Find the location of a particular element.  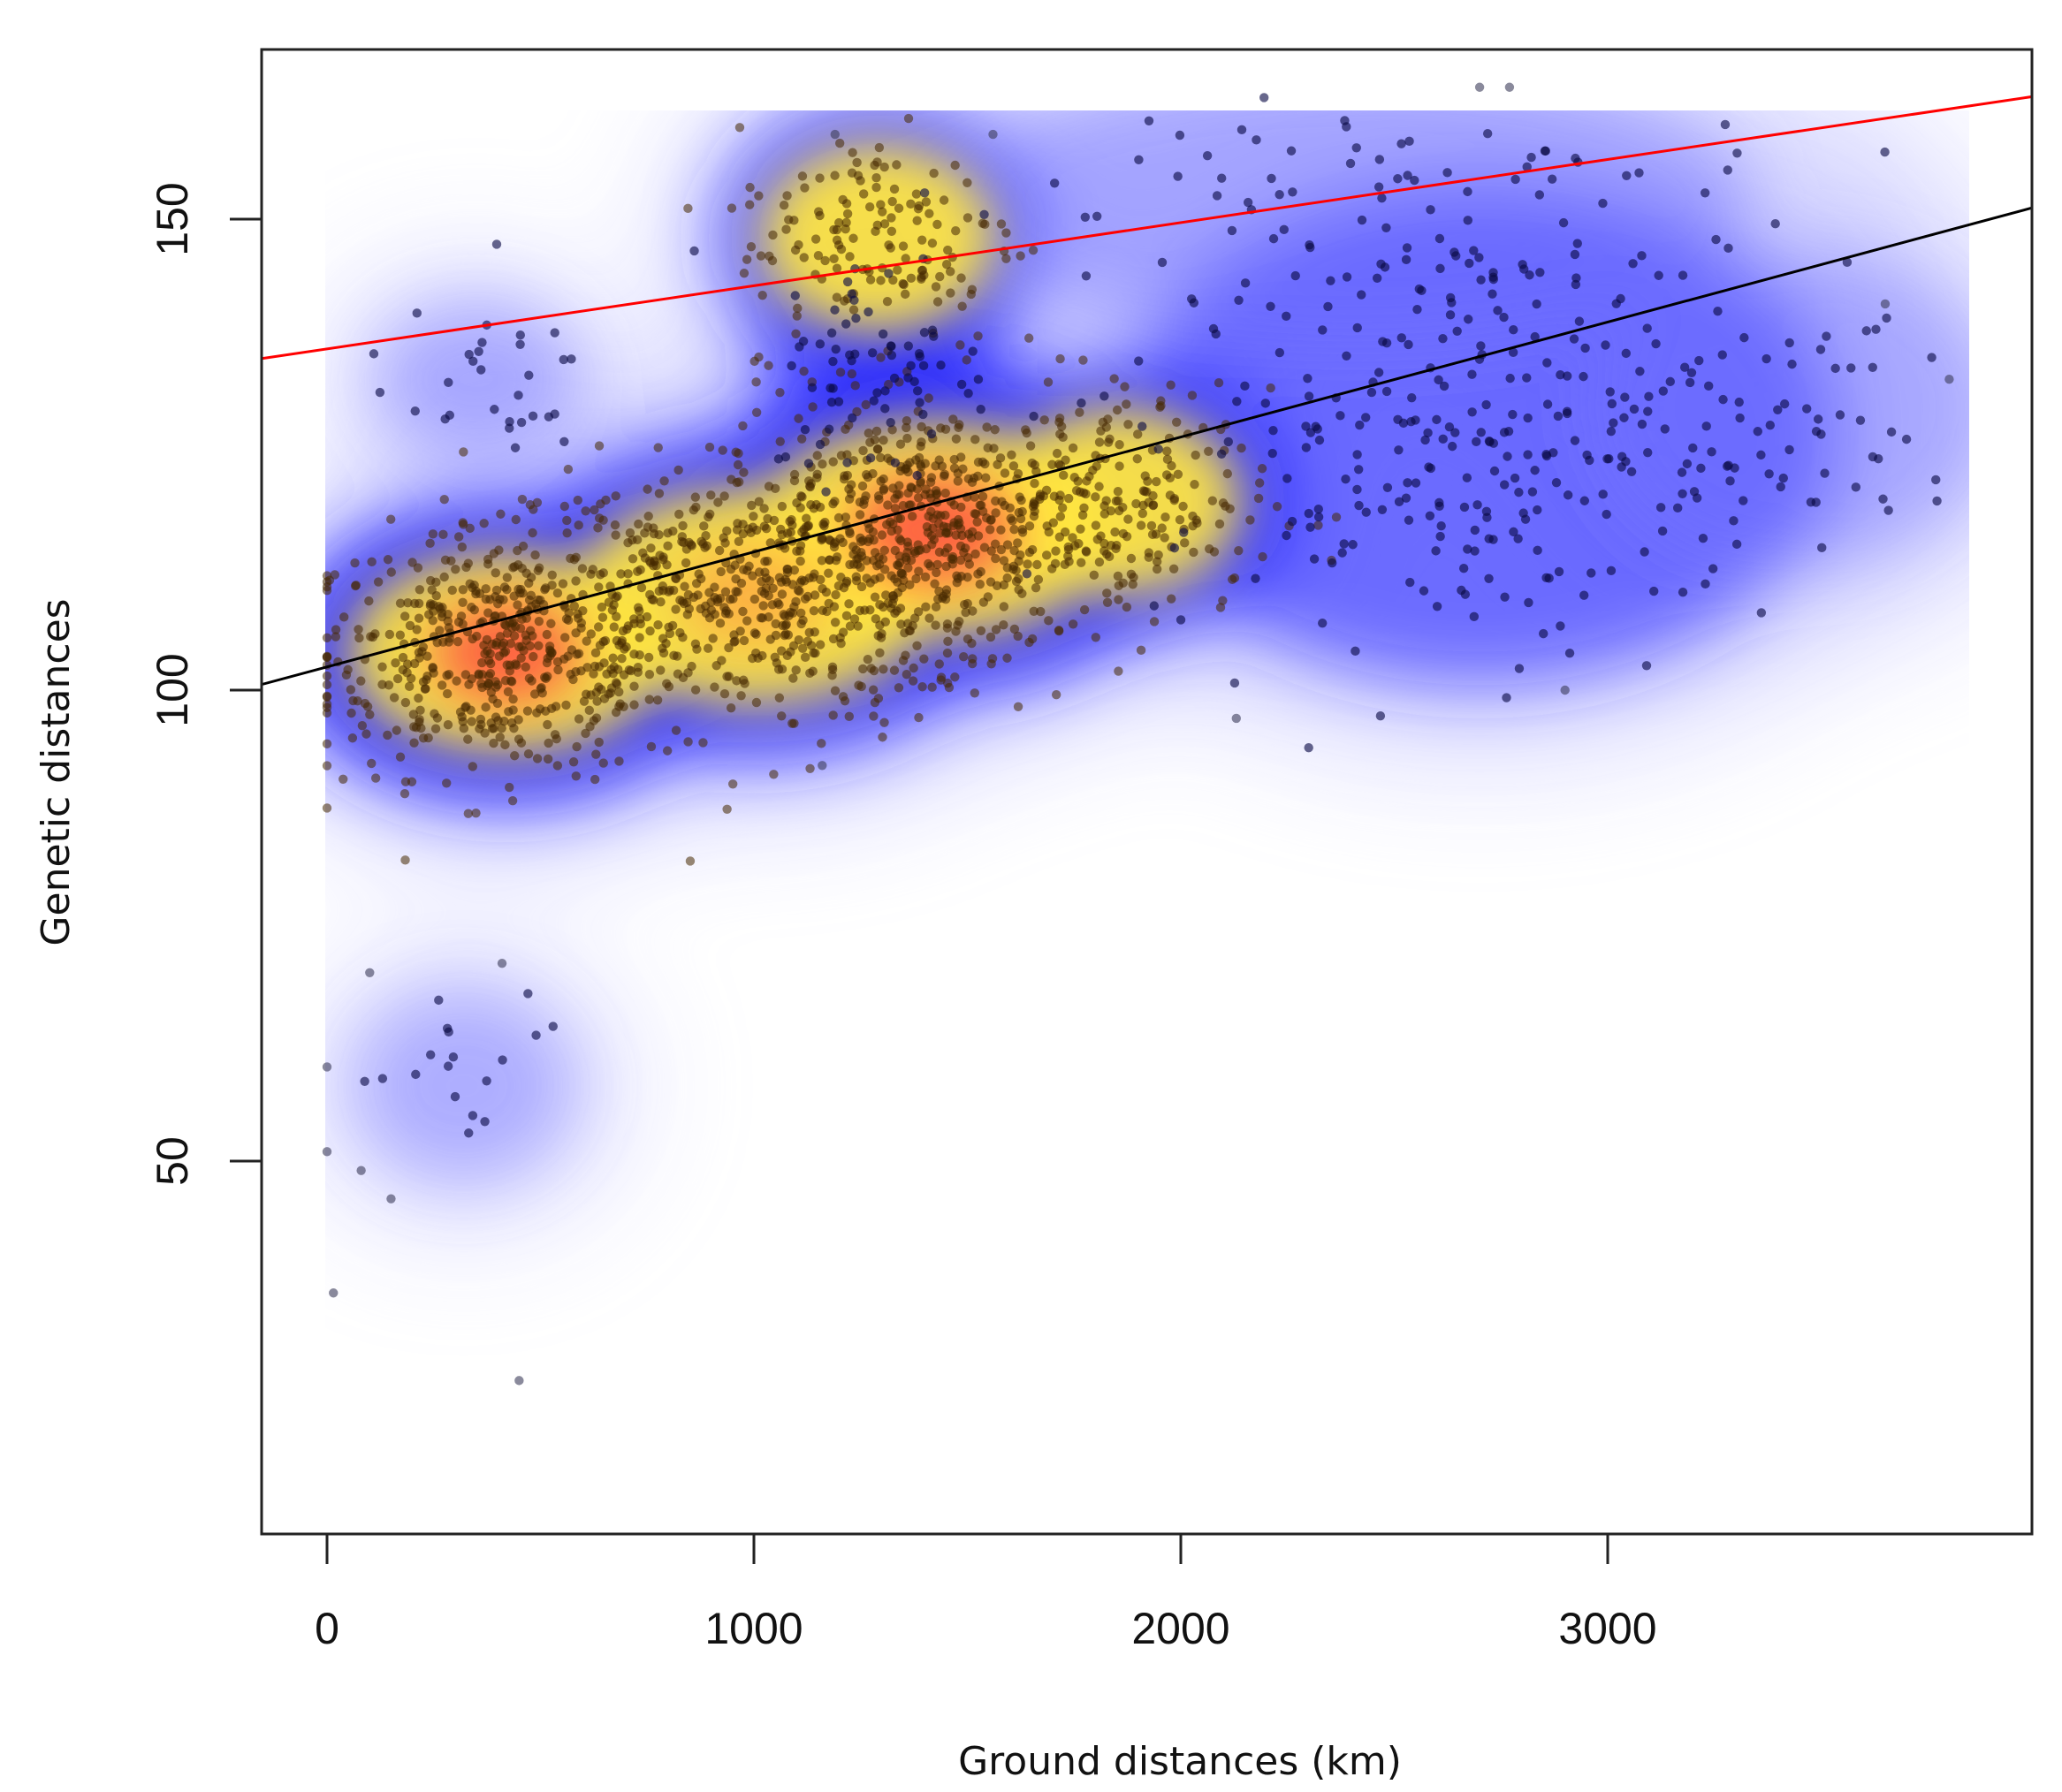

x-tick-label: 0 is located at coordinates (327, 1628).